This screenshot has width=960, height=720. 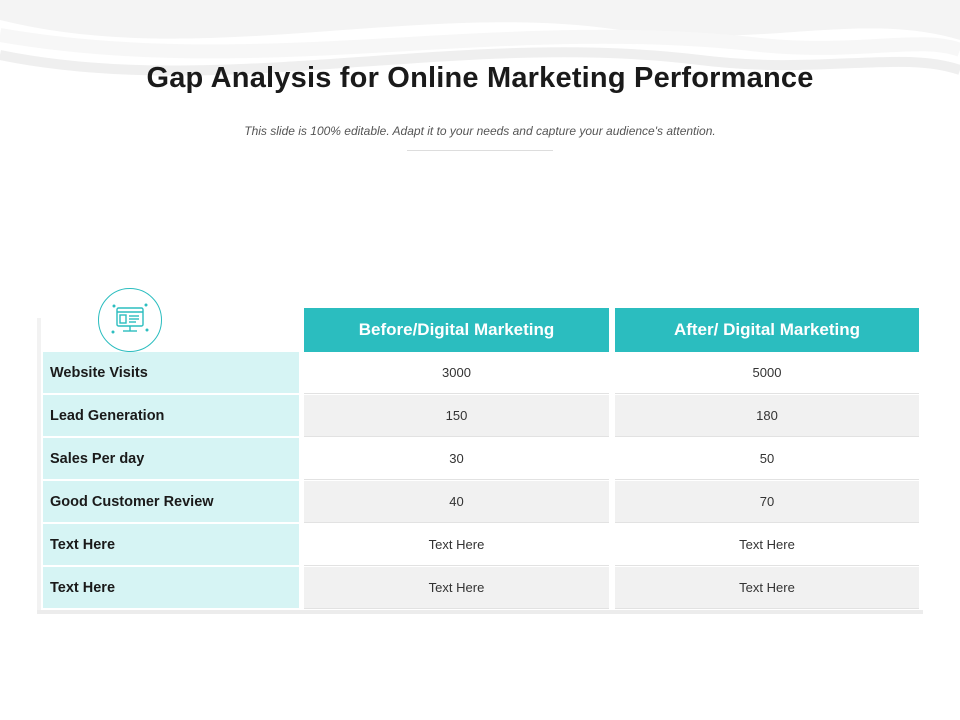 I want to click on cell-after: 5000, so click(x=767, y=373).